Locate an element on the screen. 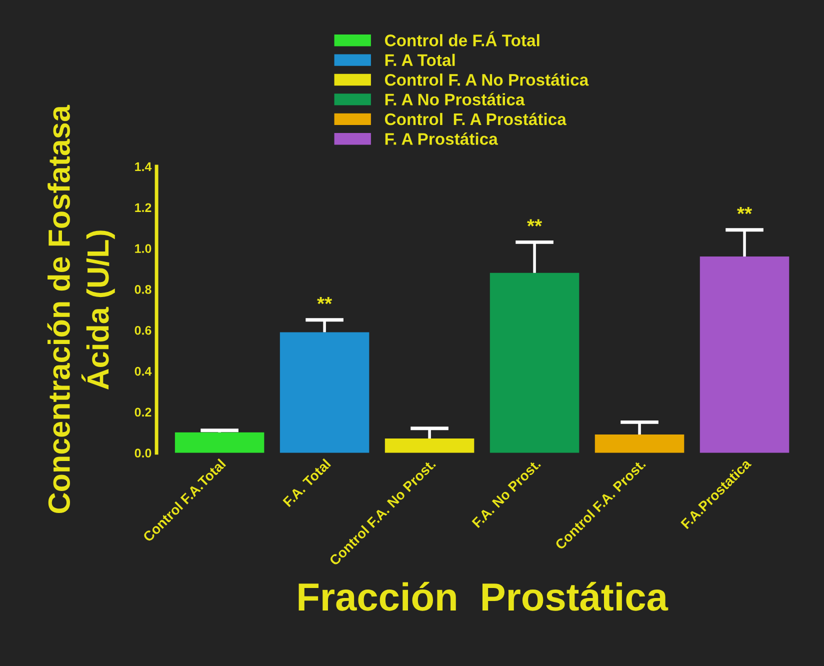 The width and height of the screenshot is (824, 666). legend-label: Control de F.Á Total is located at coordinates (462, 38).